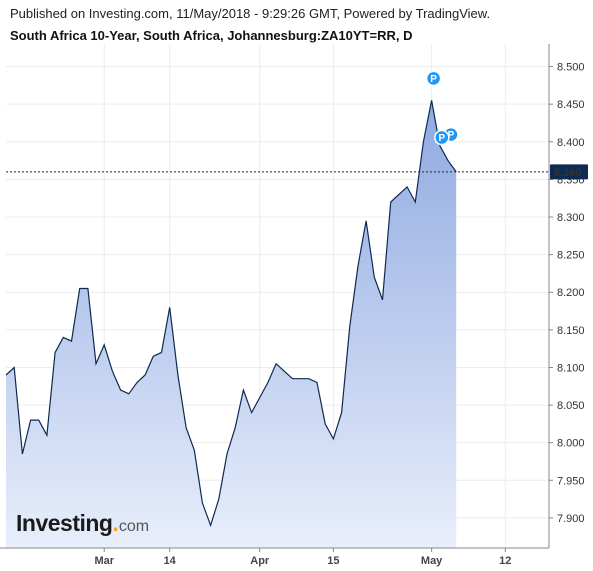 This screenshot has height=571, width=593. What do you see at coordinates (571, 331) in the screenshot?
I see `y-tick-label: 8.150` at bounding box center [571, 331].